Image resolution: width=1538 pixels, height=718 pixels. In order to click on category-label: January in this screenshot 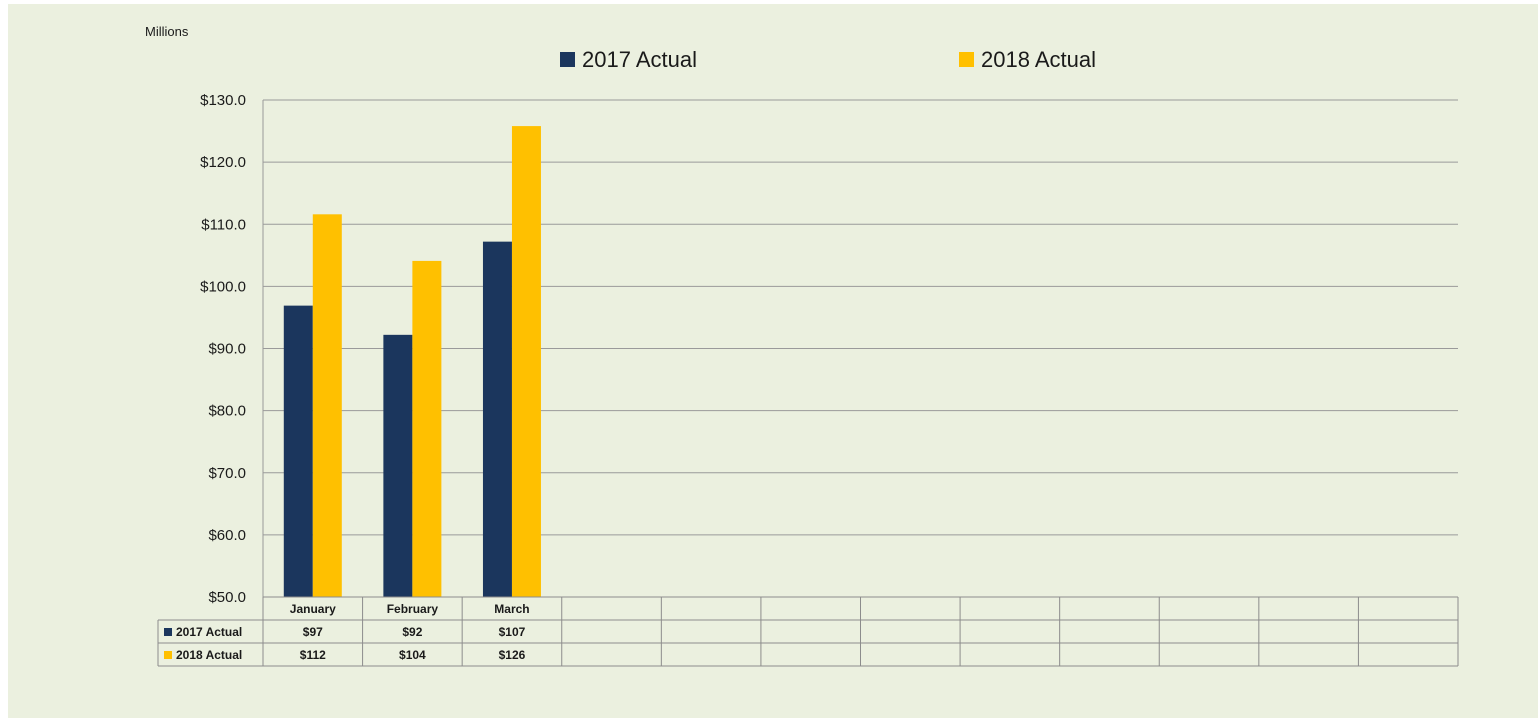, I will do `click(313, 609)`.